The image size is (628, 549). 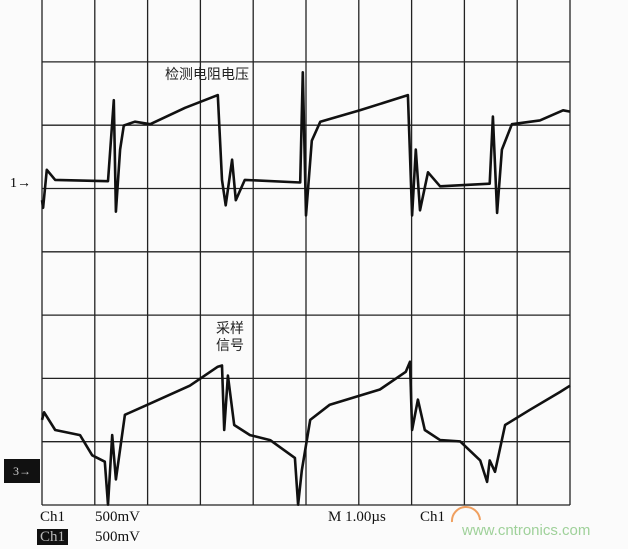 What do you see at coordinates (230, 346) in the screenshot?
I see `annotation-sample-line2: 信号` at bounding box center [230, 346].